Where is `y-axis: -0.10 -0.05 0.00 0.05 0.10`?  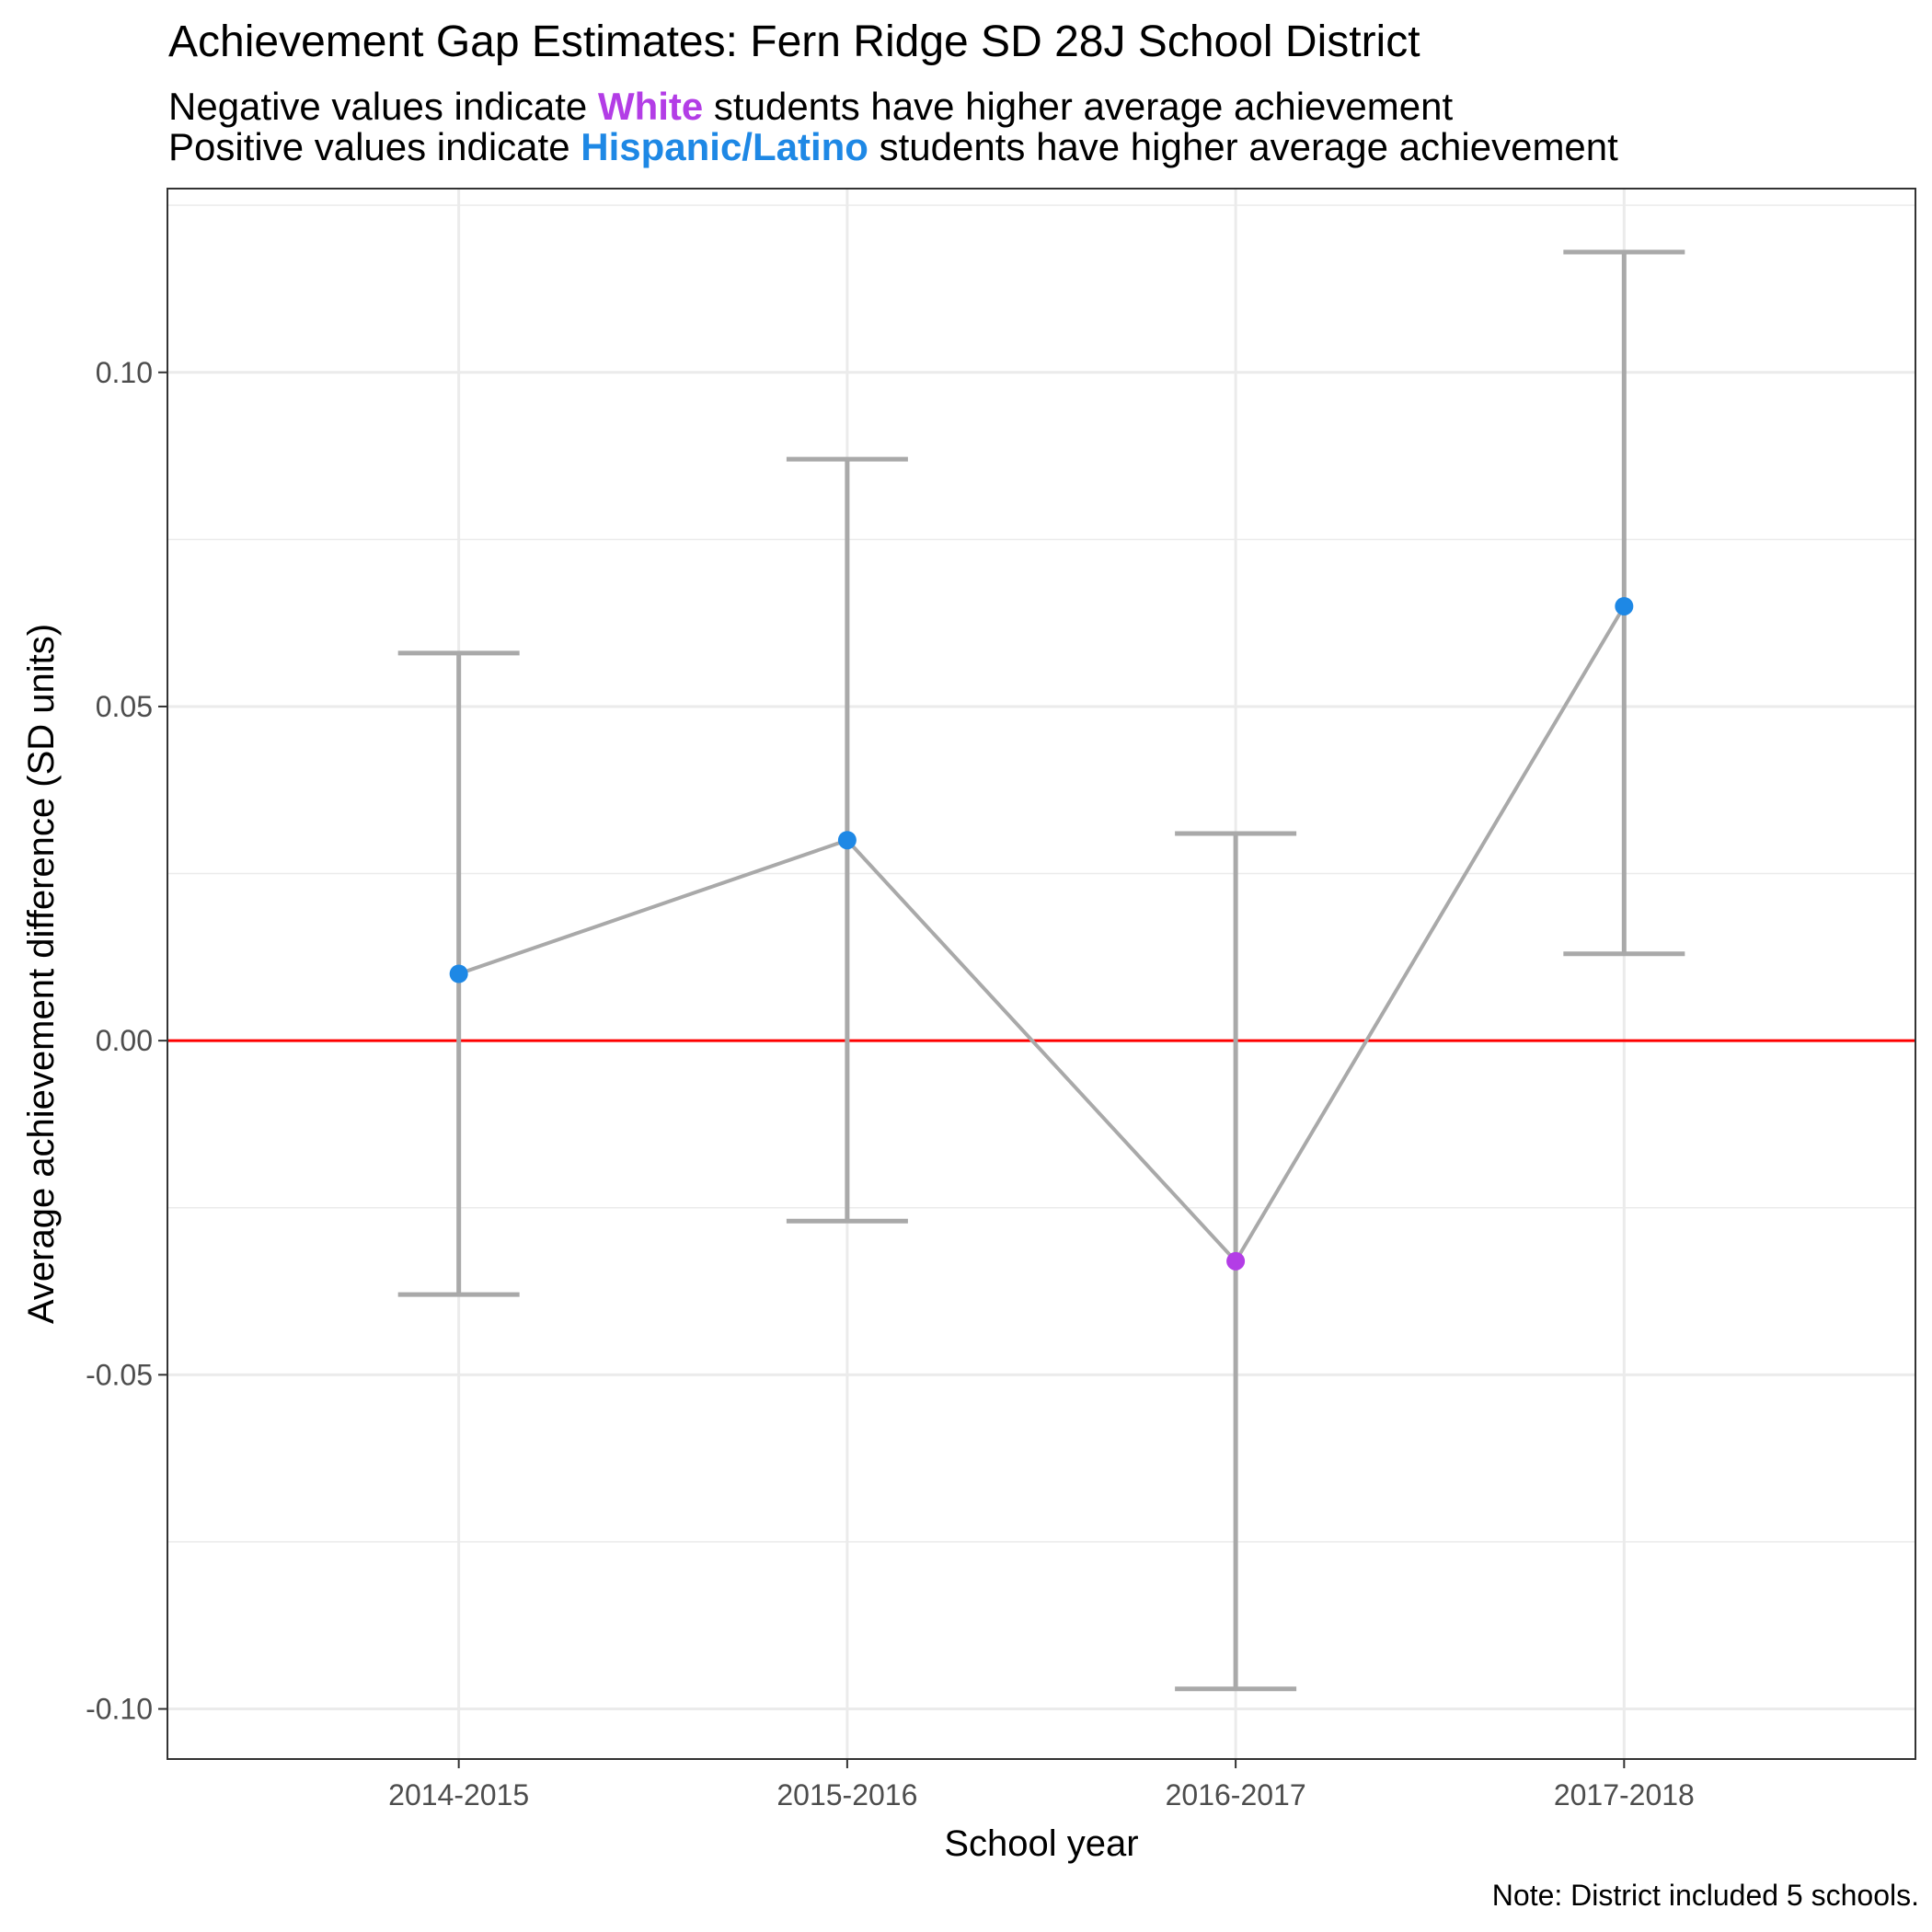
y-axis: -0.10 -0.05 0.00 0.05 0.10 is located at coordinates (126, 1041).